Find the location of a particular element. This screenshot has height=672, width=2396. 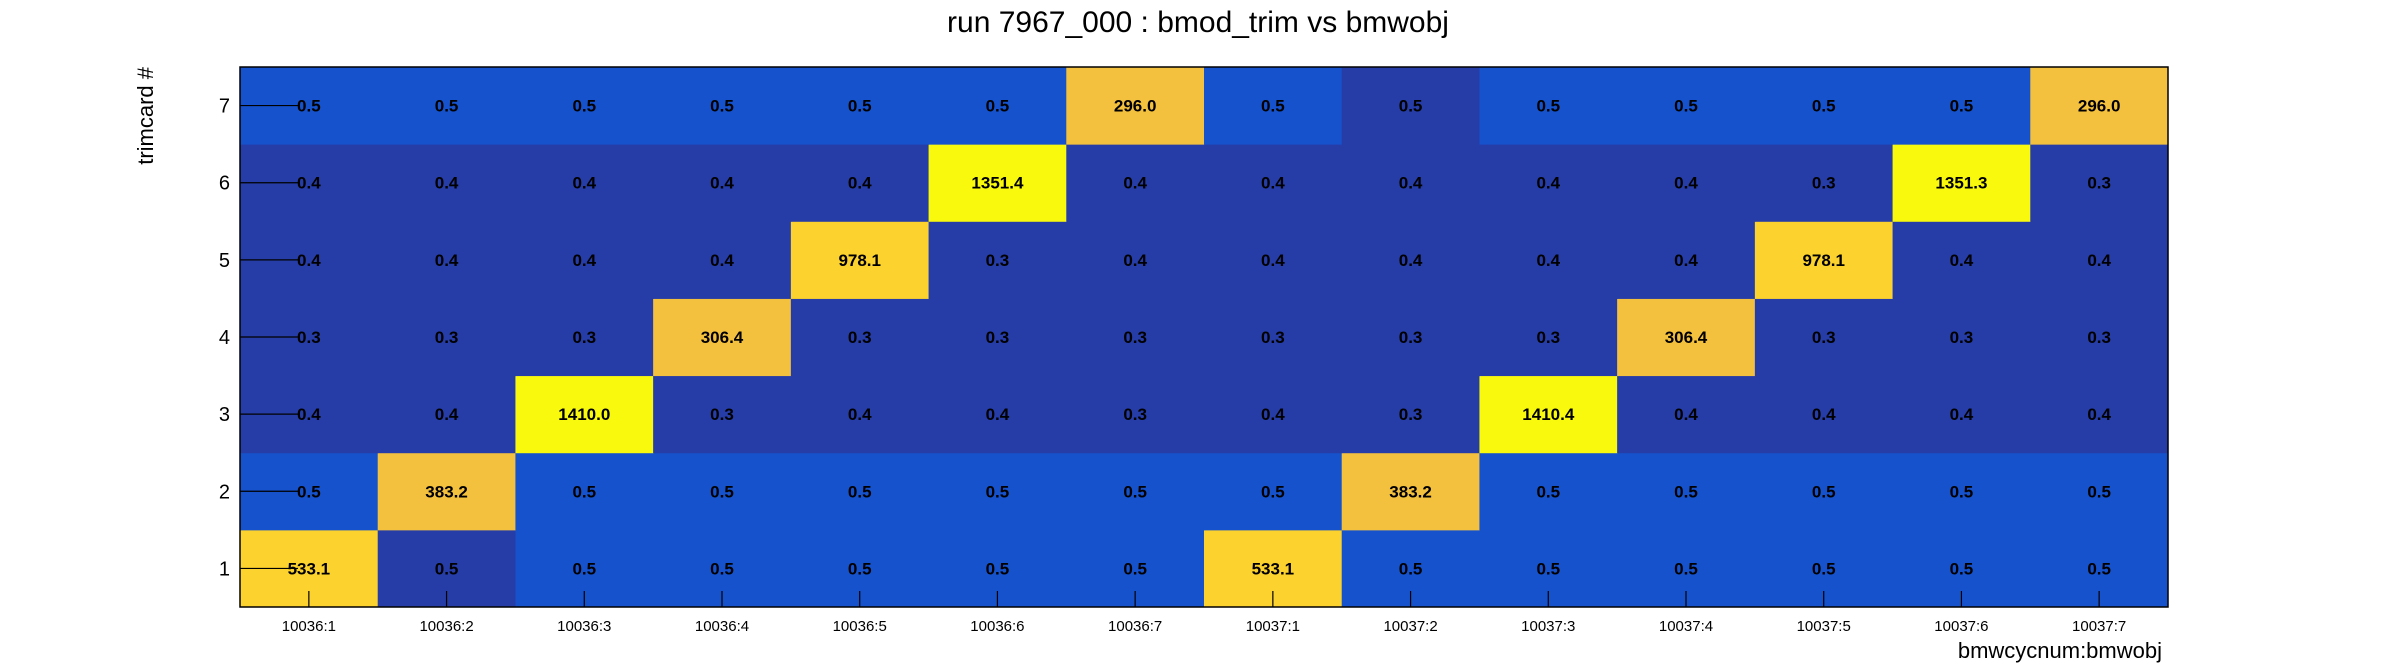

x-tick-label: 10037:4 is located at coordinates (1686, 626).